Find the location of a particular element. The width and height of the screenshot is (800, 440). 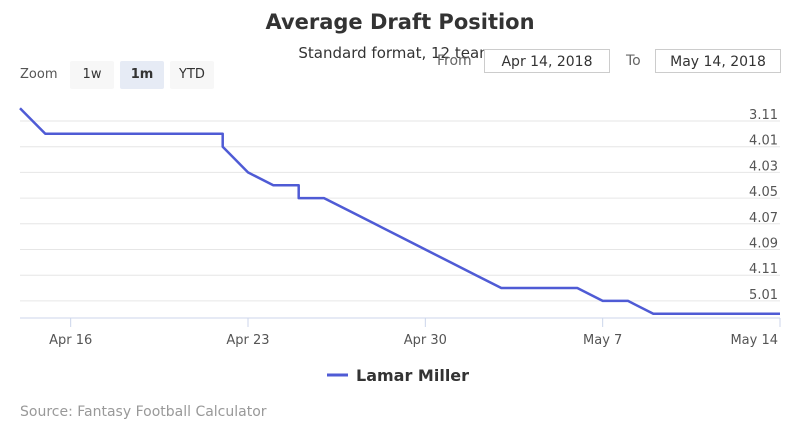

y-tick-label: 3.11 is located at coordinates (763, 115).